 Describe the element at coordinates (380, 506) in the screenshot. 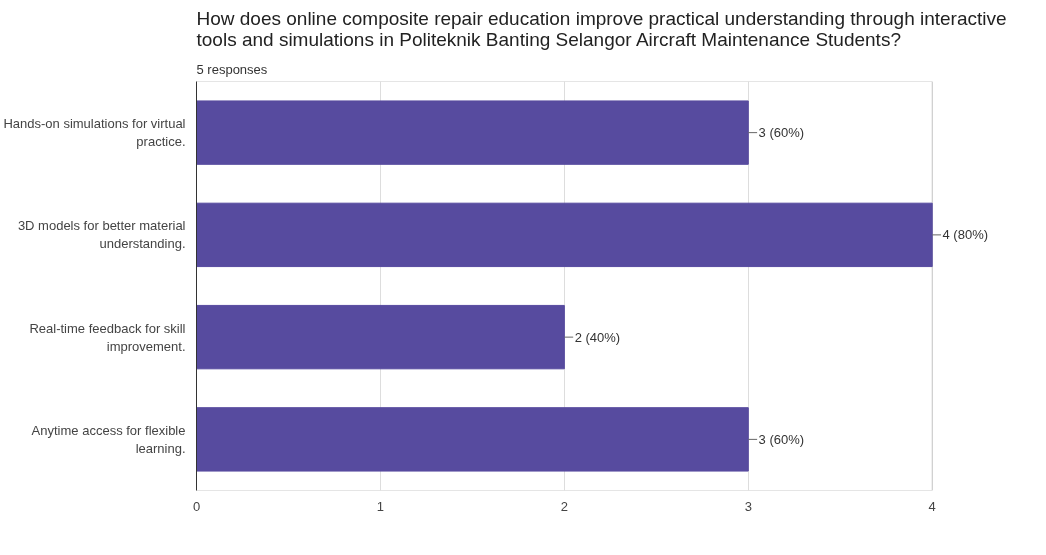

I see `x-tick-label: 1` at that location.